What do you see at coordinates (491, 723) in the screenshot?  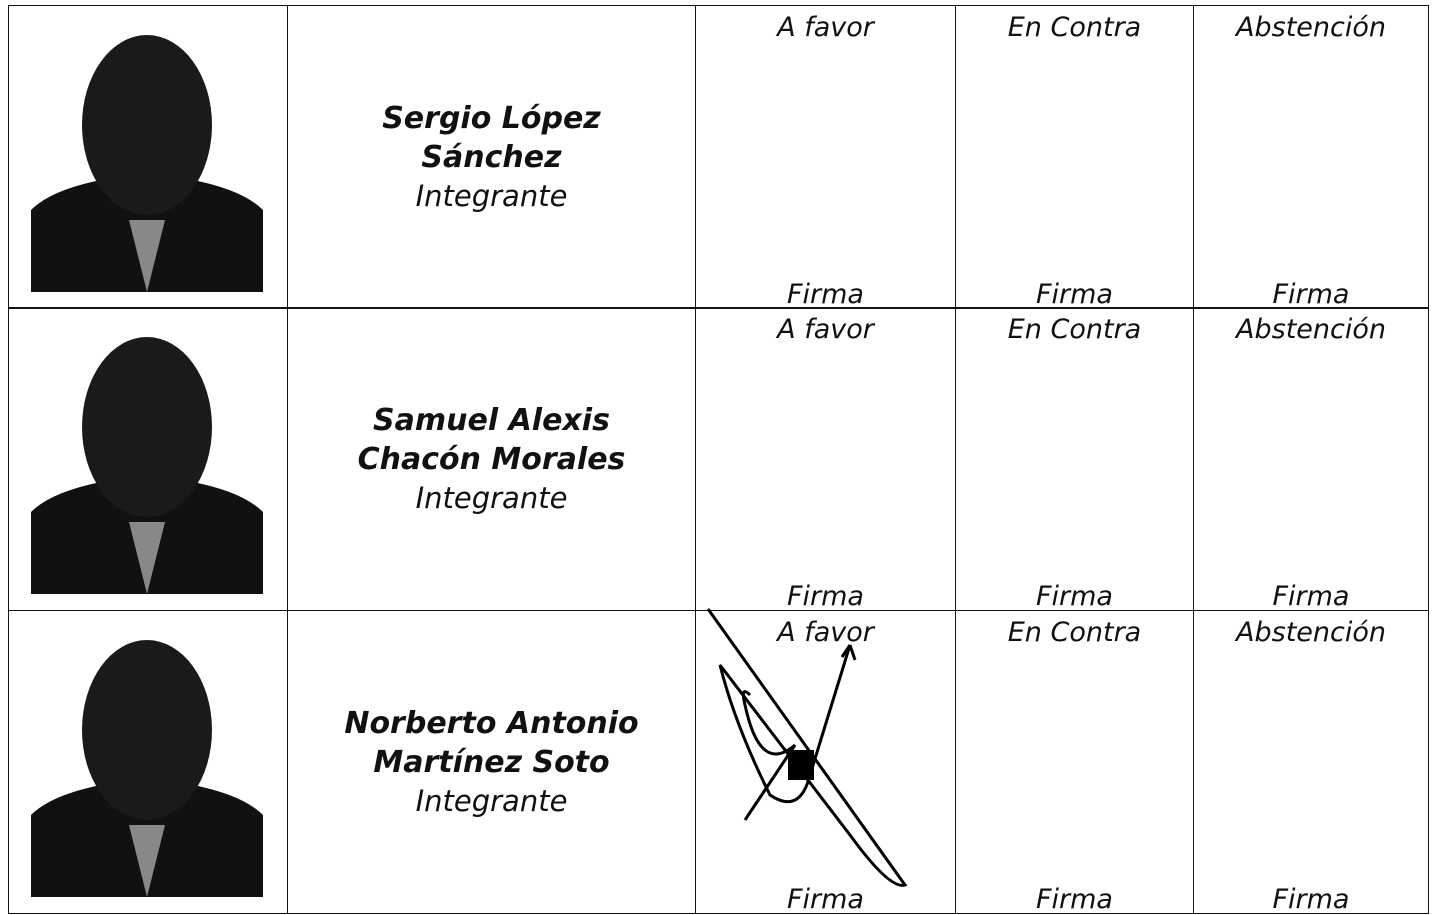 I see `member-name: Norberto Antonio` at bounding box center [491, 723].